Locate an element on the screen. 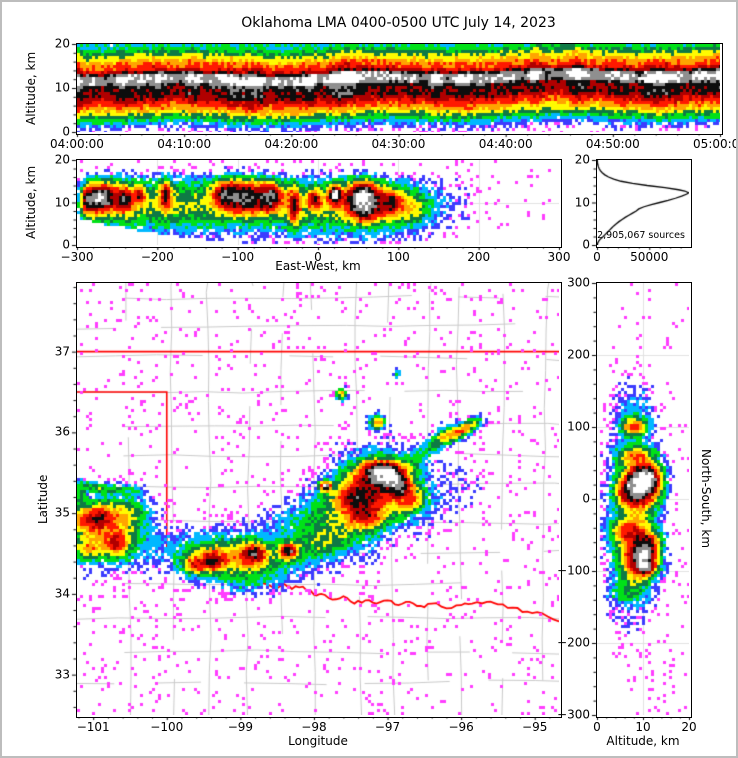  east-west-heatmap is located at coordinates (318, 202).